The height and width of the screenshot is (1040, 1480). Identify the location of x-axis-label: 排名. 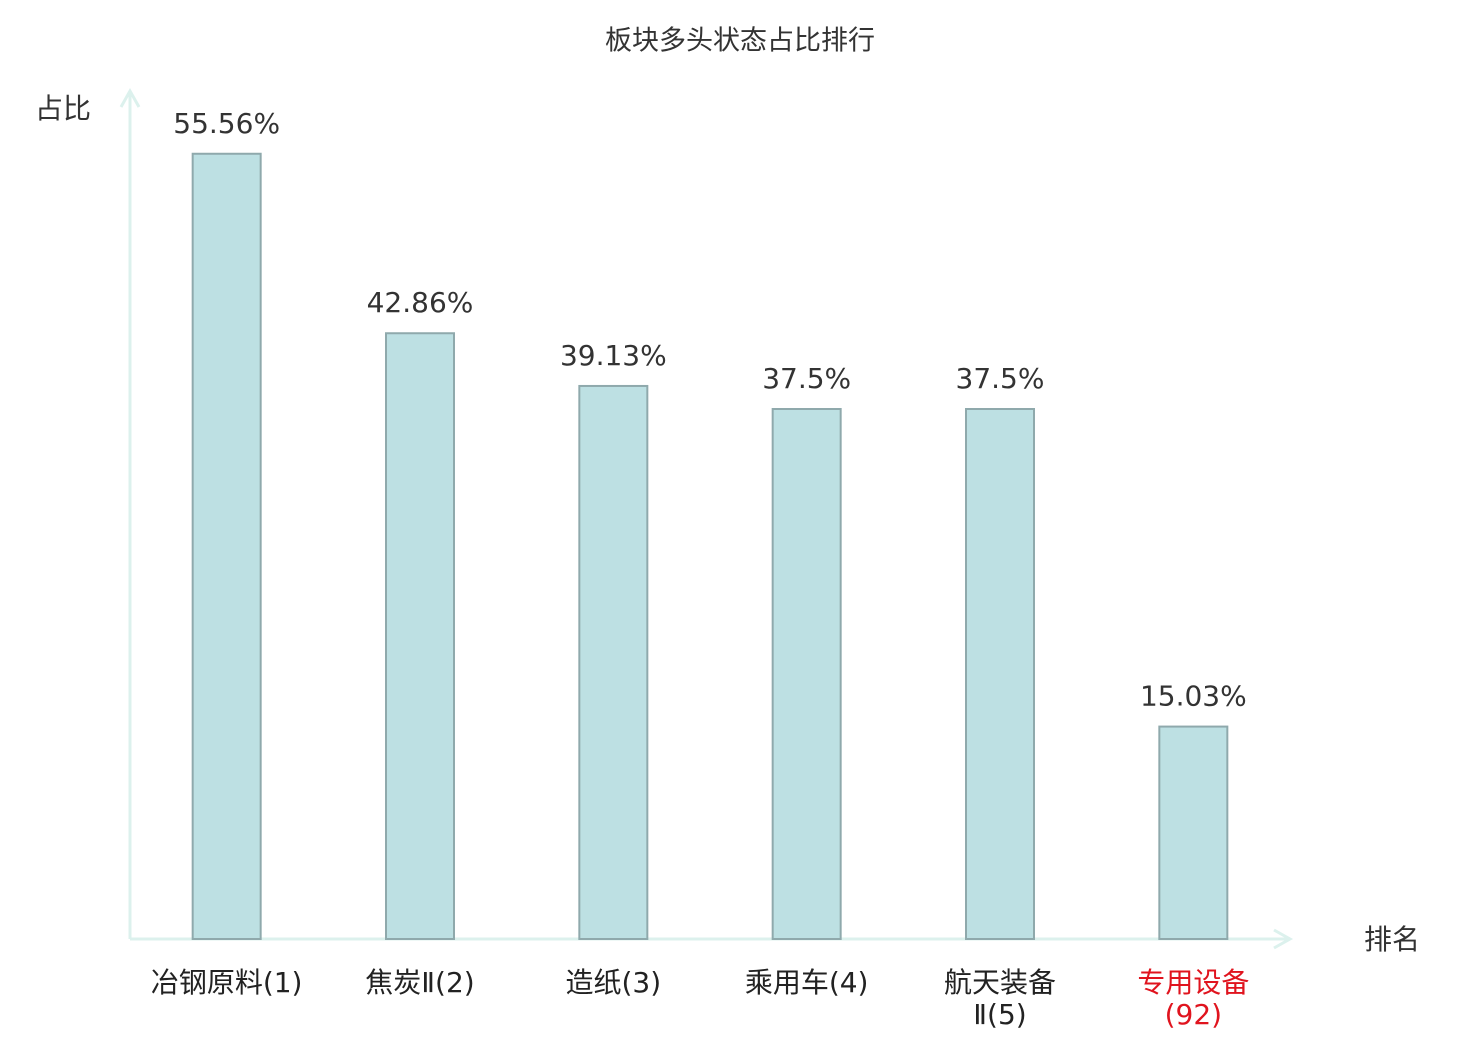
(1392, 939).